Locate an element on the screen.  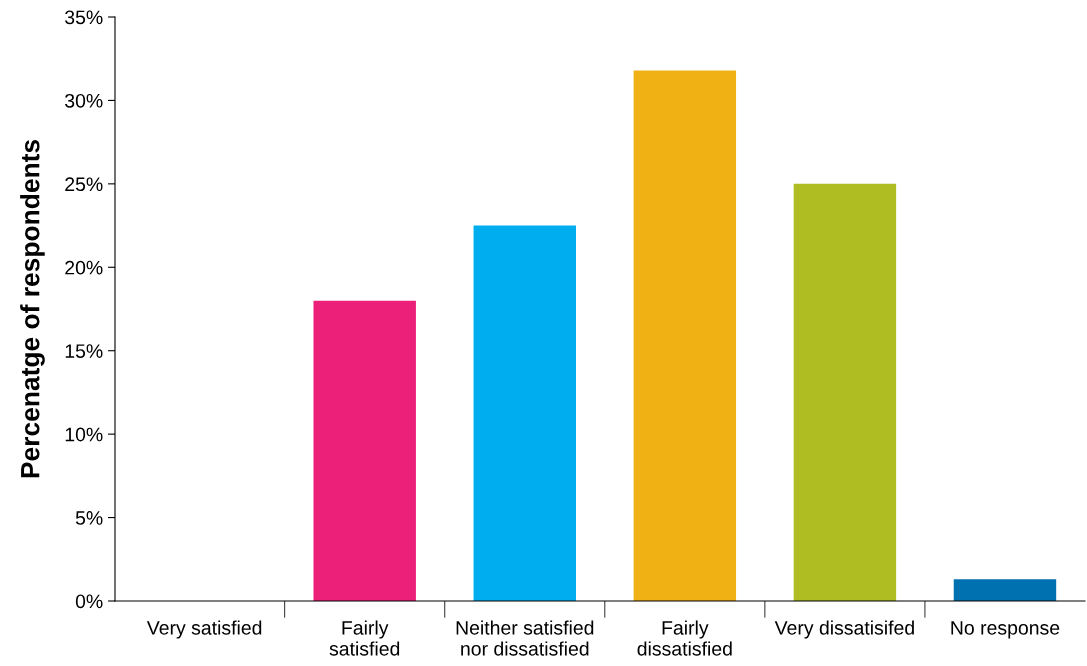
y-axis-title: Percenatge of respondents is located at coordinates (32, 308).